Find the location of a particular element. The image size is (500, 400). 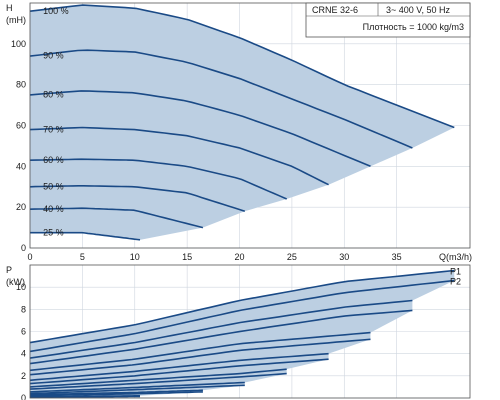

info-box is located at coordinates (388, 20).